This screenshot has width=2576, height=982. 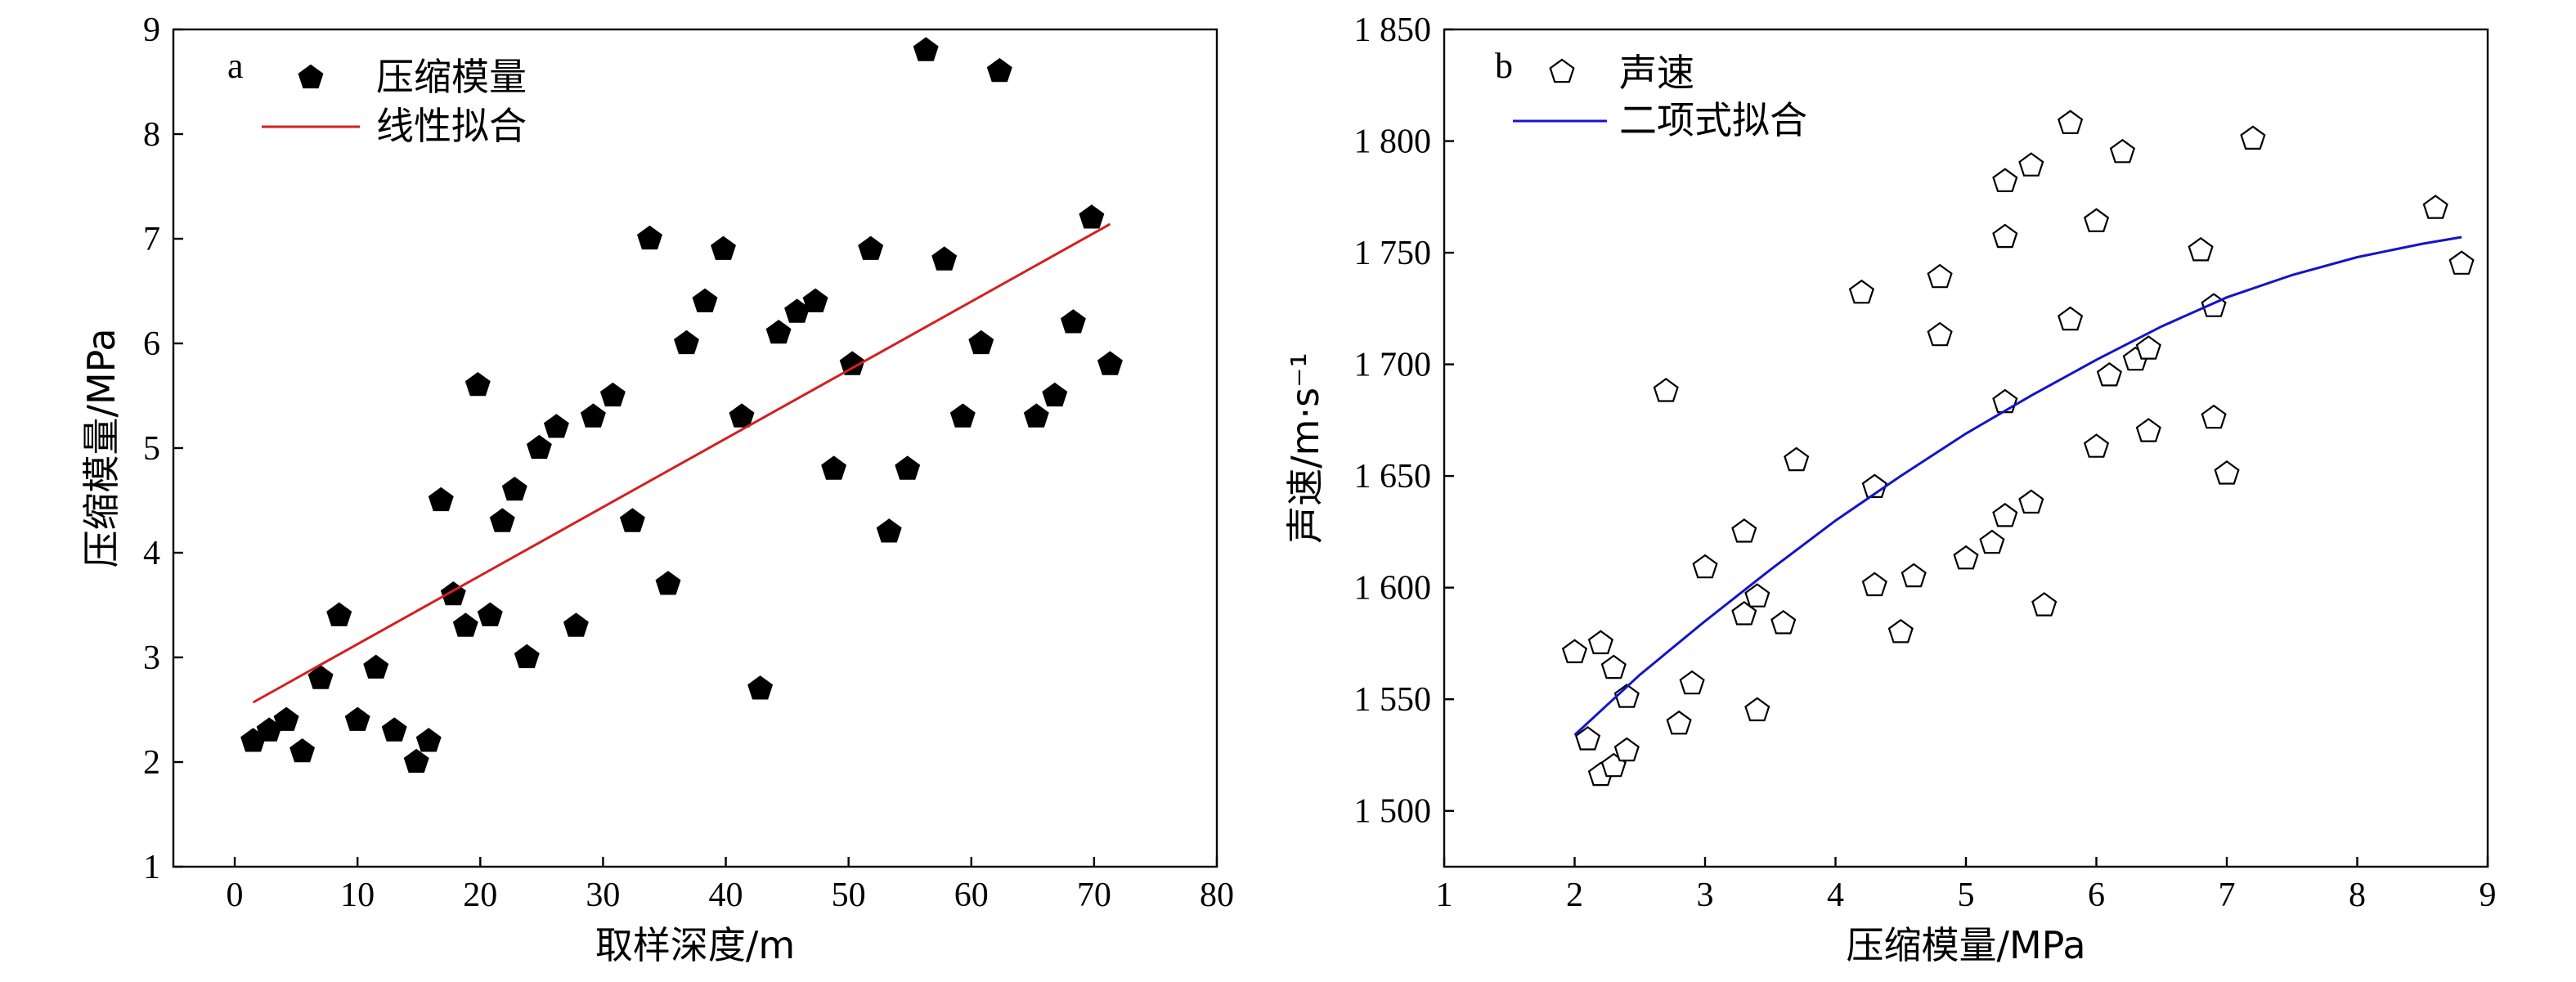 What do you see at coordinates (451, 77) in the screenshot?
I see `legend-label-points-a: 压缩模量` at bounding box center [451, 77].